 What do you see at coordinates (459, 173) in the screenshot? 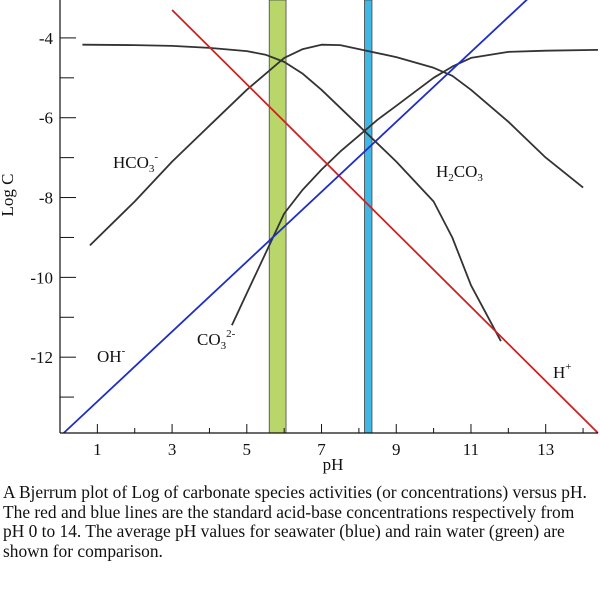
I see `h2co3-label: H2CO3` at bounding box center [459, 173].